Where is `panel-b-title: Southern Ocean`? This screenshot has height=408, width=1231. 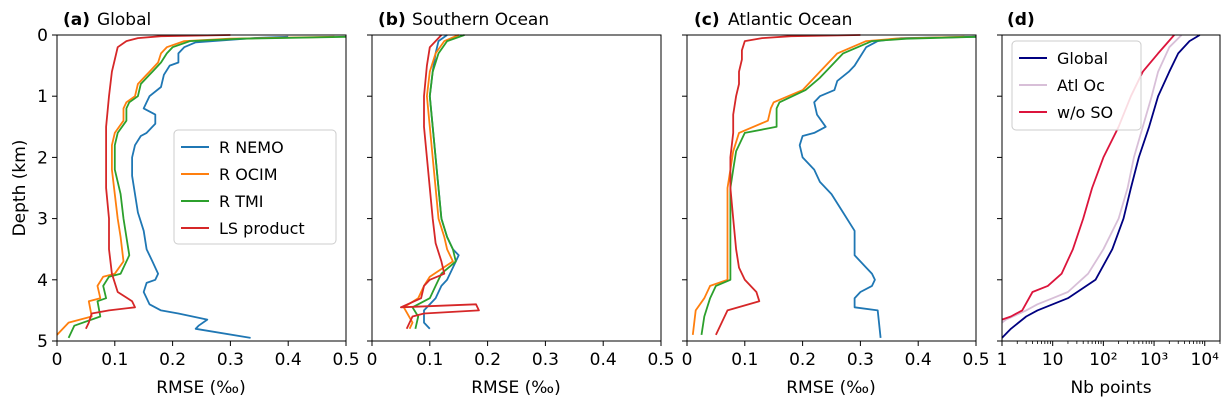
panel-b-title: Southern Ocean is located at coordinates (480, 20).